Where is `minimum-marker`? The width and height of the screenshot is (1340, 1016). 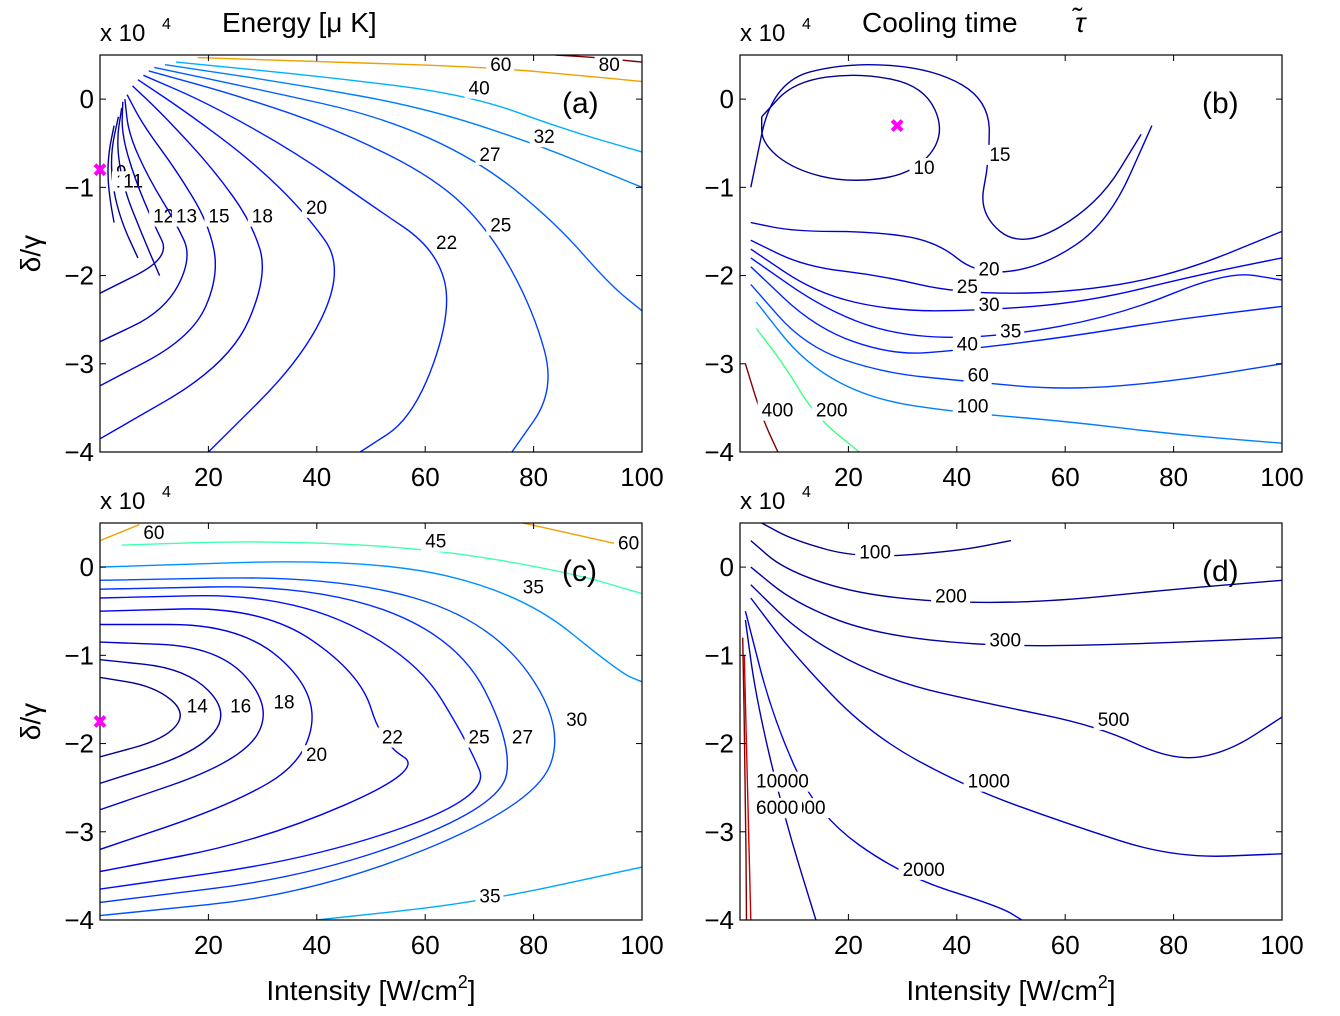
minimum-marker is located at coordinates (100, 170).